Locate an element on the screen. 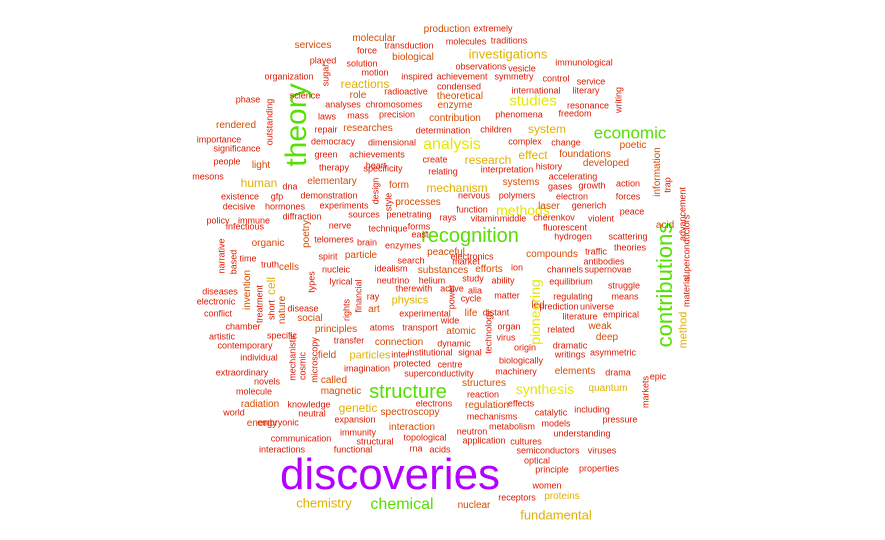 The image size is (885, 540). cloud-word-symmetry: symmetry is located at coordinates (514, 76).